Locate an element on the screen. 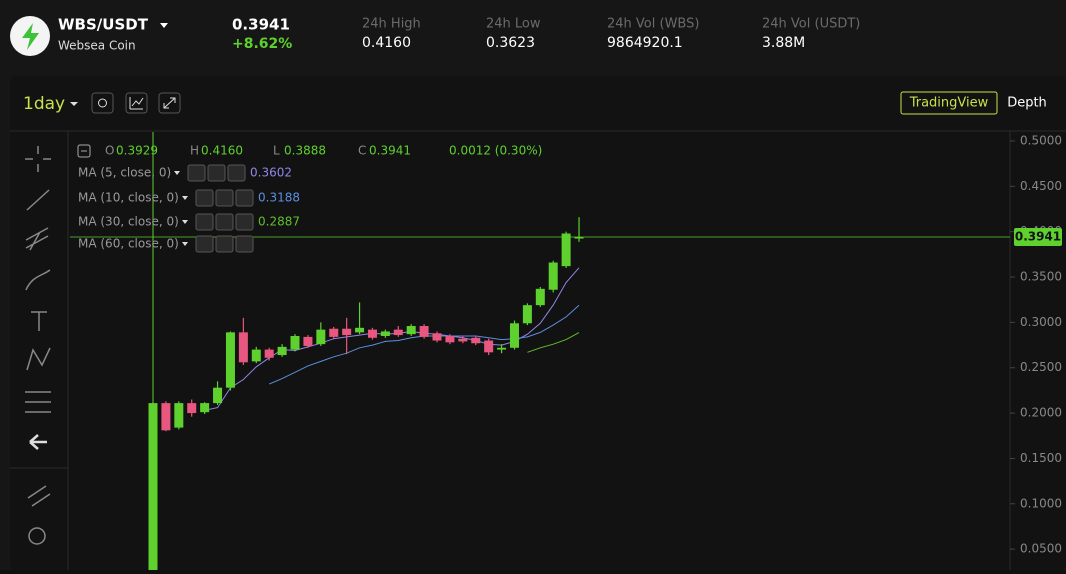  hide-tools is located at coordinates (38, 442).